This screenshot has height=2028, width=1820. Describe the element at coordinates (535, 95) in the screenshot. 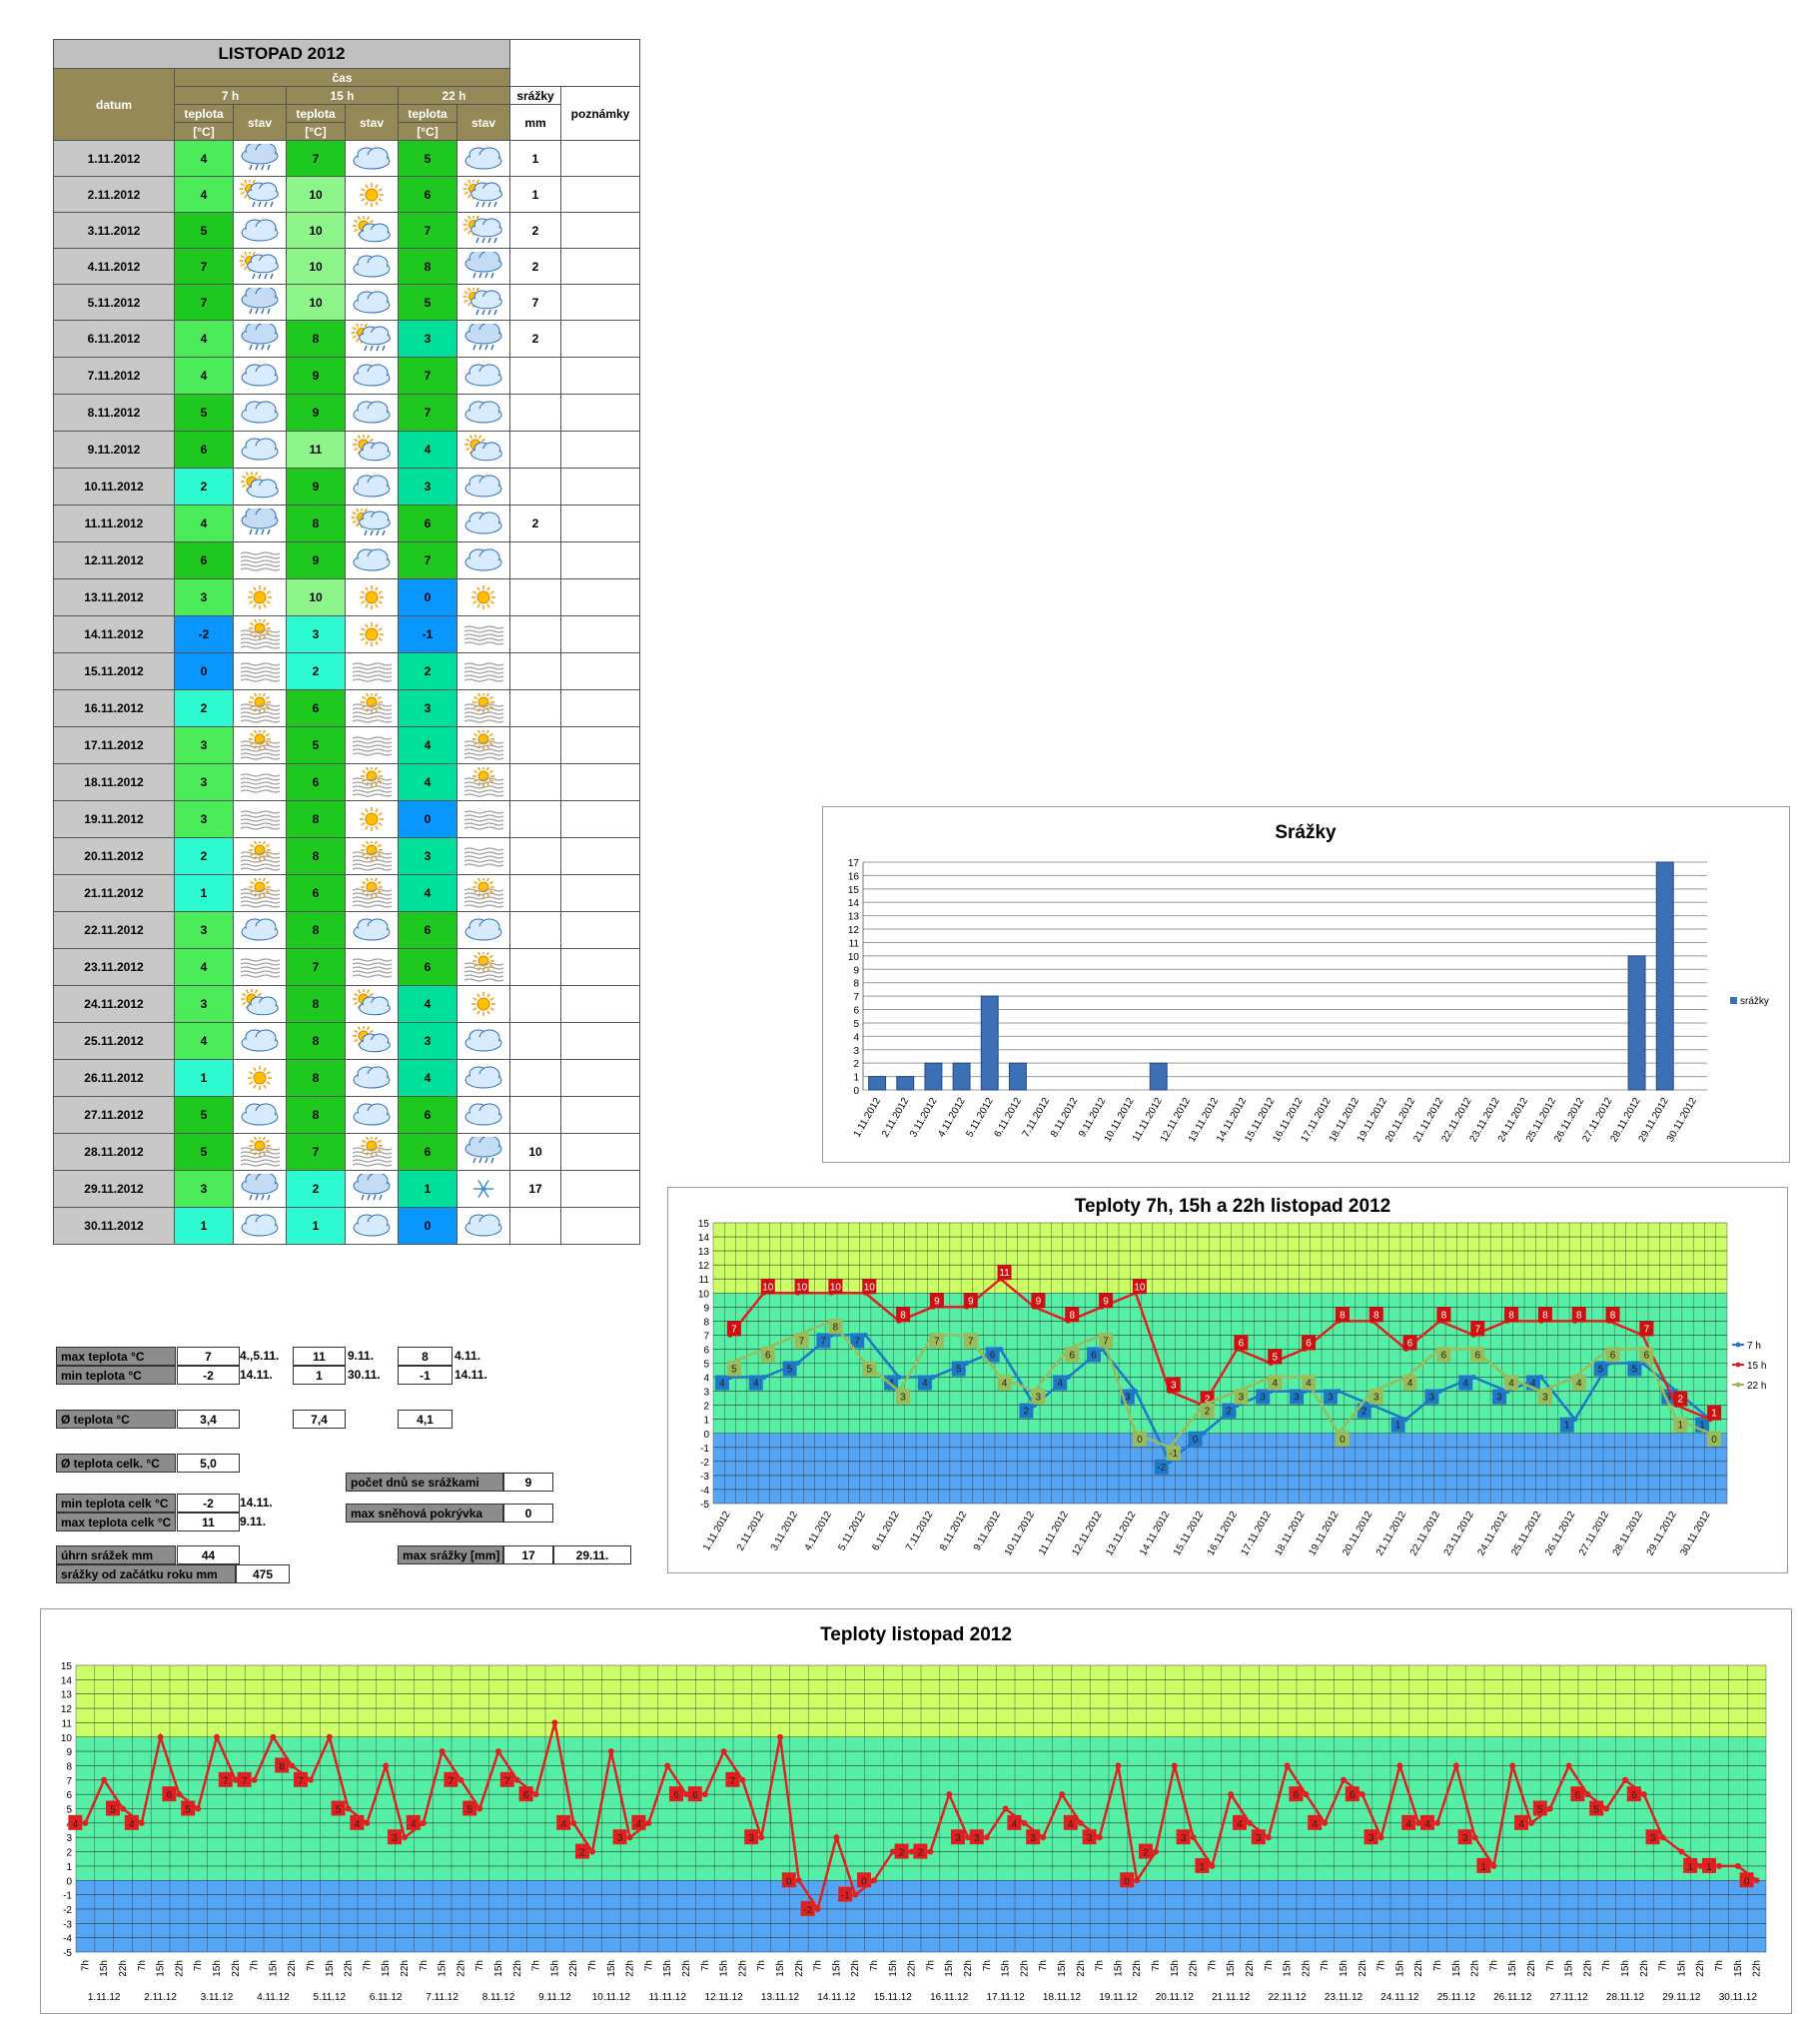

I see `precip-header: srážky` at that location.